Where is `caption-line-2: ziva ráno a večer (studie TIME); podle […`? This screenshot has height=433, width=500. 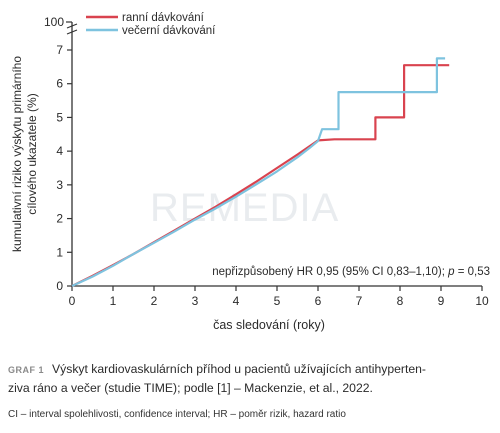
caption-line-2: ziva ráno a večer (studie TIME); podle [… is located at coordinates (190, 388).